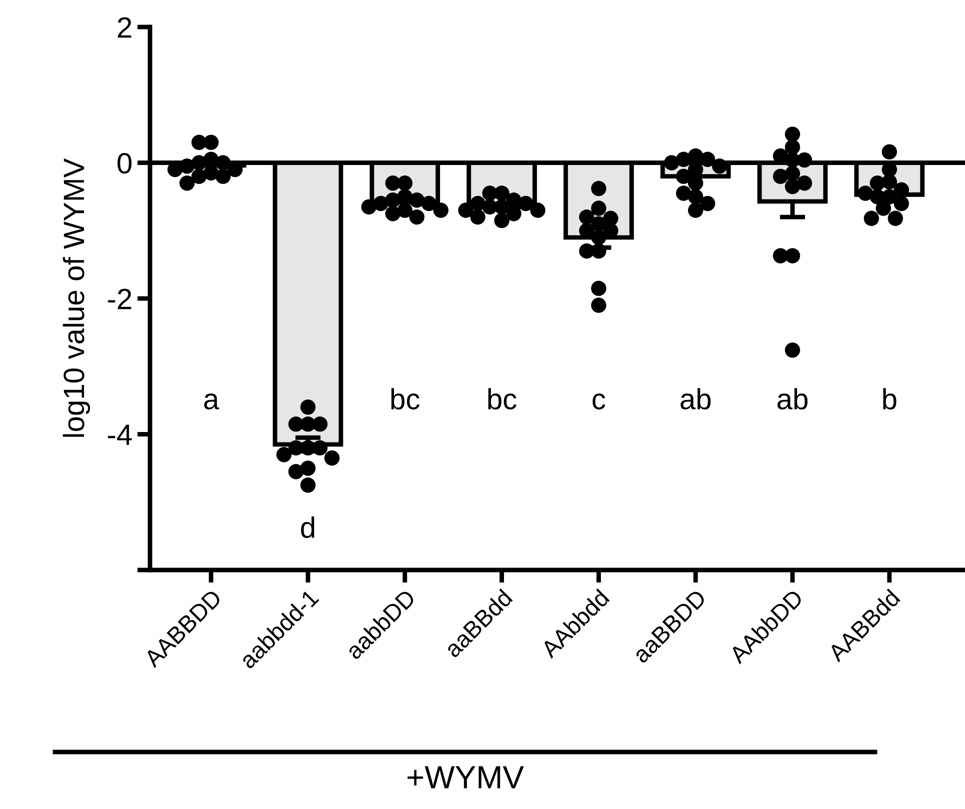 This screenshot has width=965, height=809. I want to click on y-tick-label: 2, so click(125, 27).